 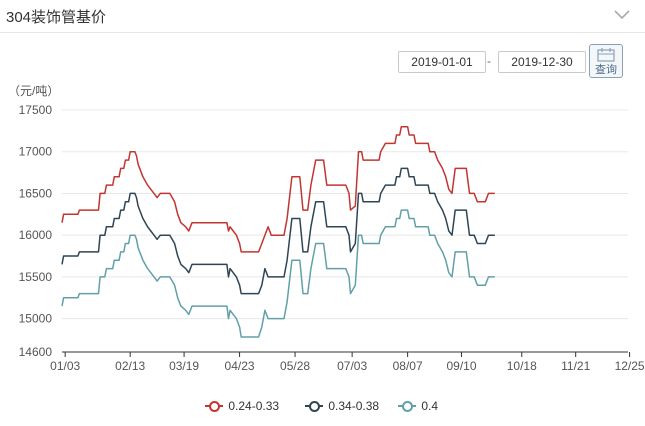 I want to click on legend-item-0: 0.24-0.33, so click(x=242, y=406).